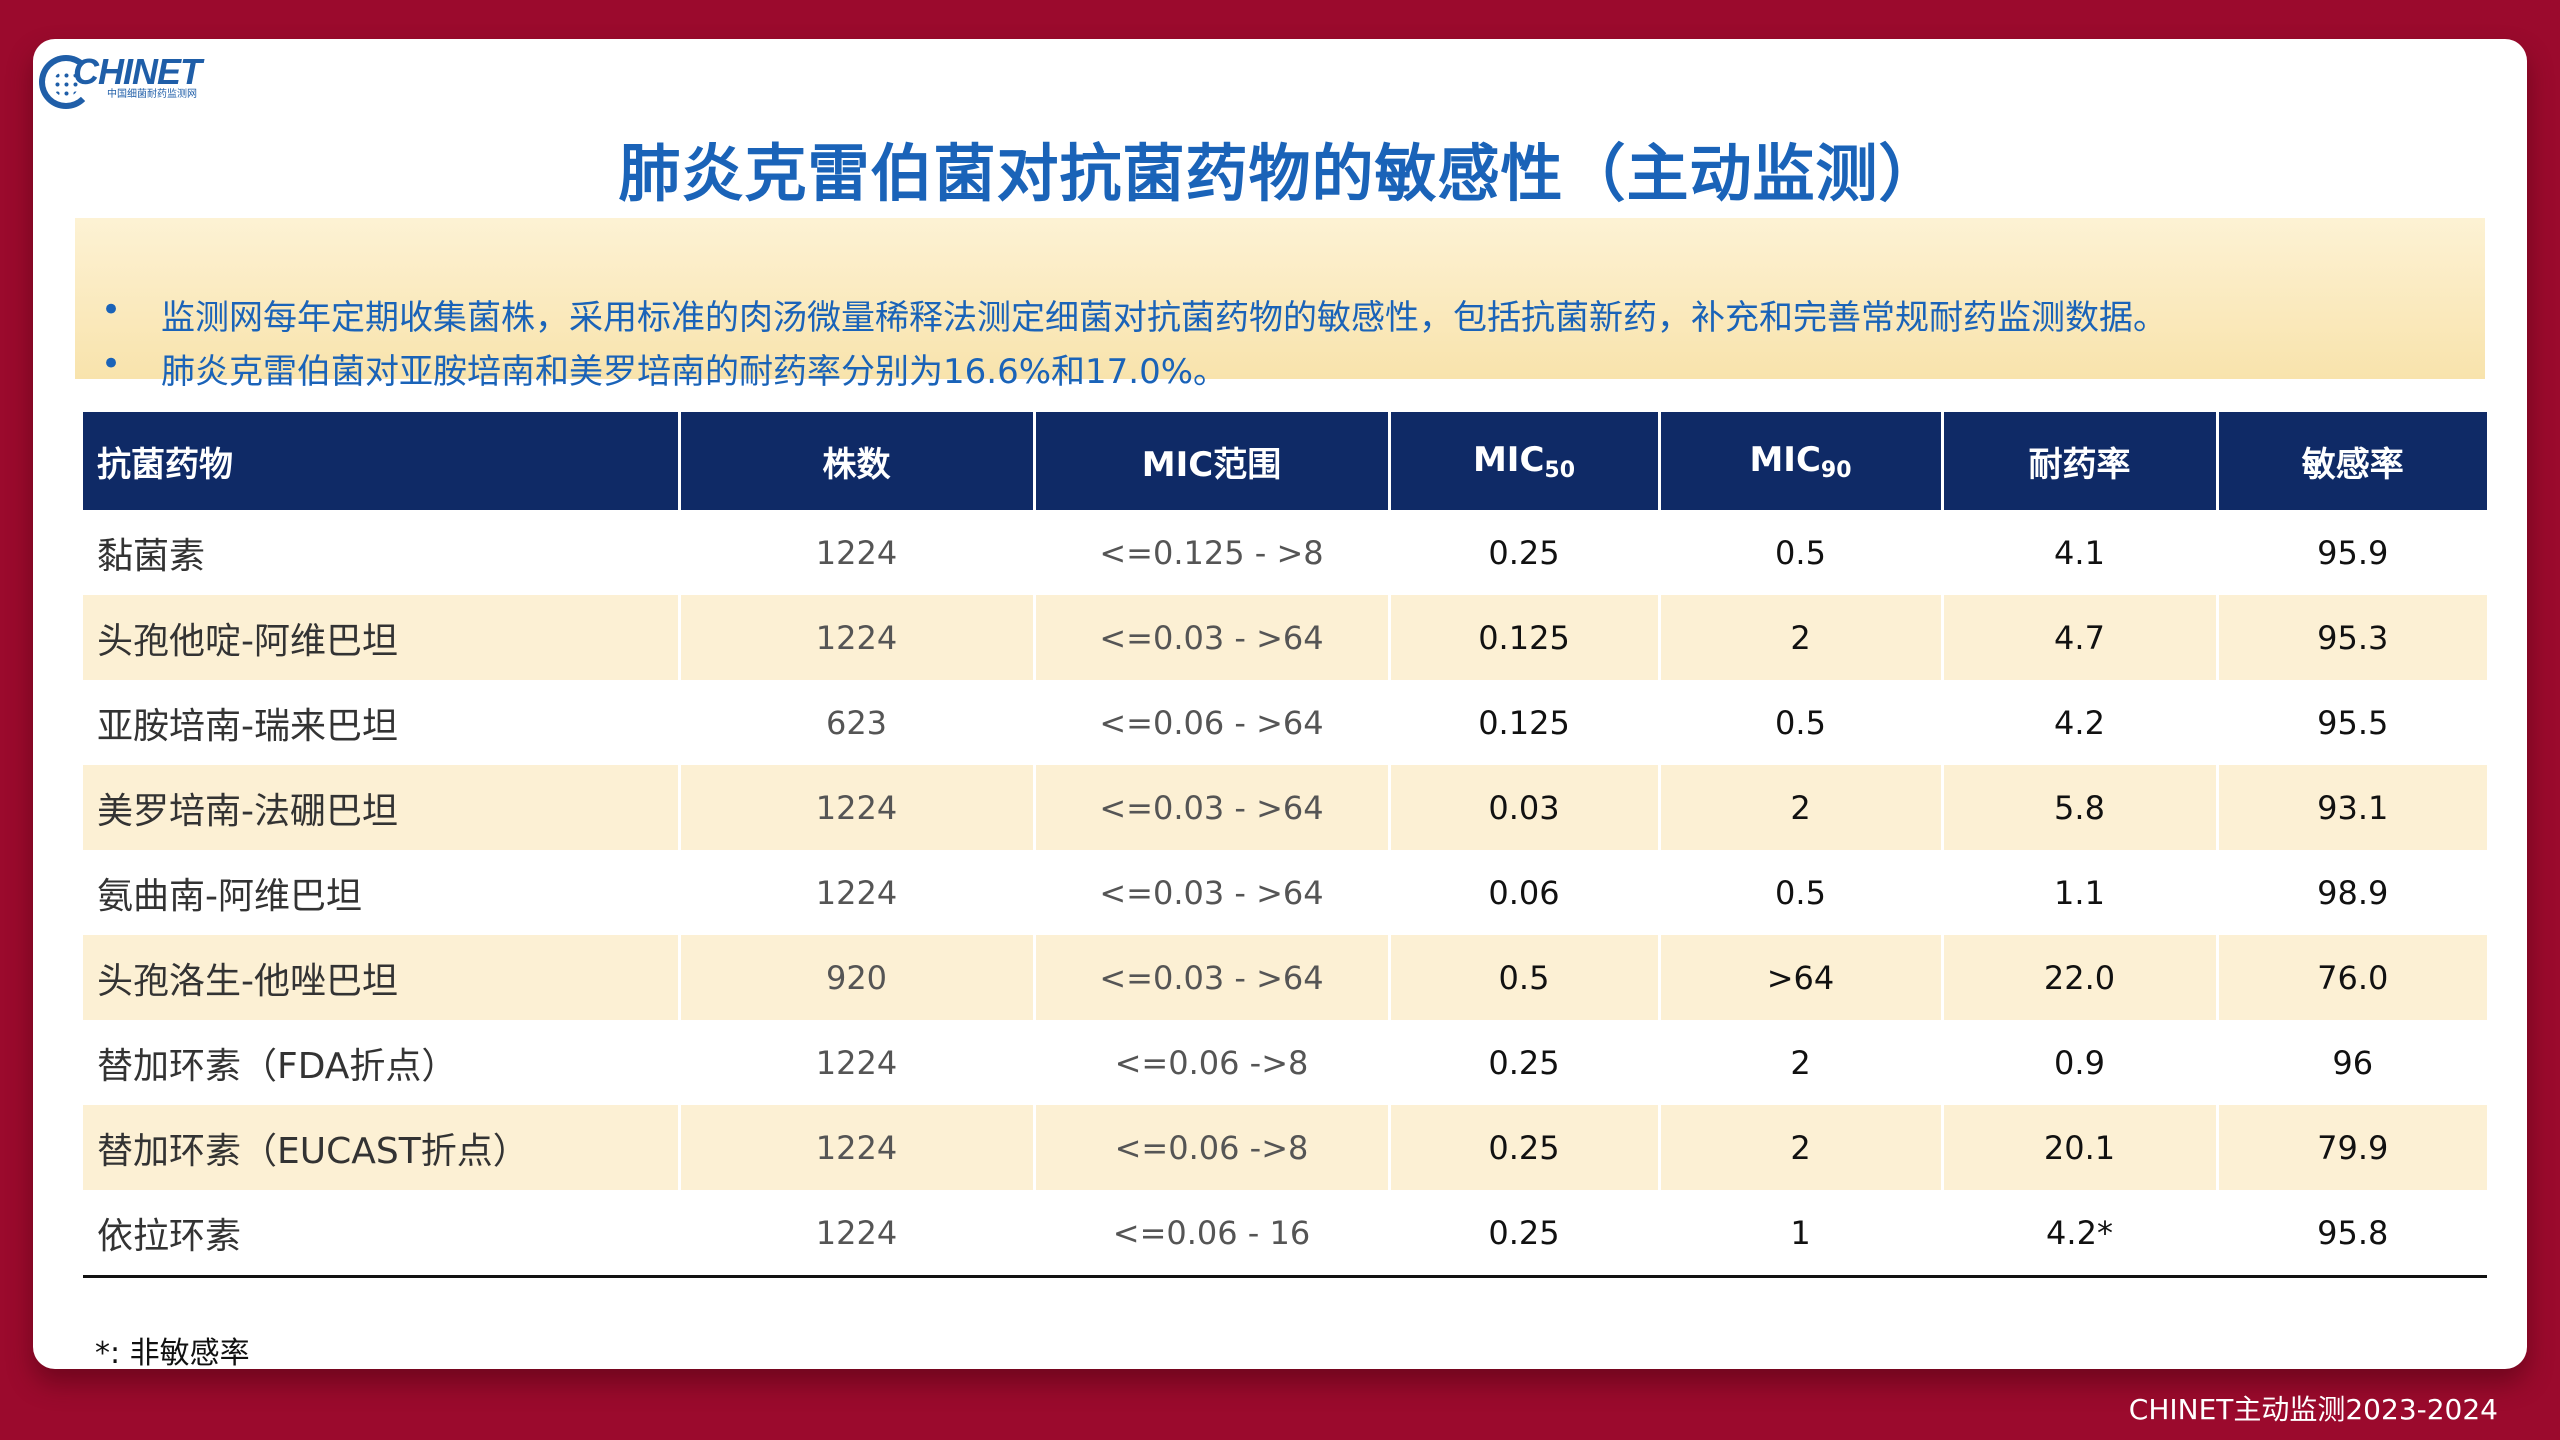 The width and height of the screenshot is (2560, 1440). What do you see at coordinates (382, 977) in the screenshot?
I see `cell-drug: 头孢洛生-他唑巴坦` at bounding box center [382, 977].